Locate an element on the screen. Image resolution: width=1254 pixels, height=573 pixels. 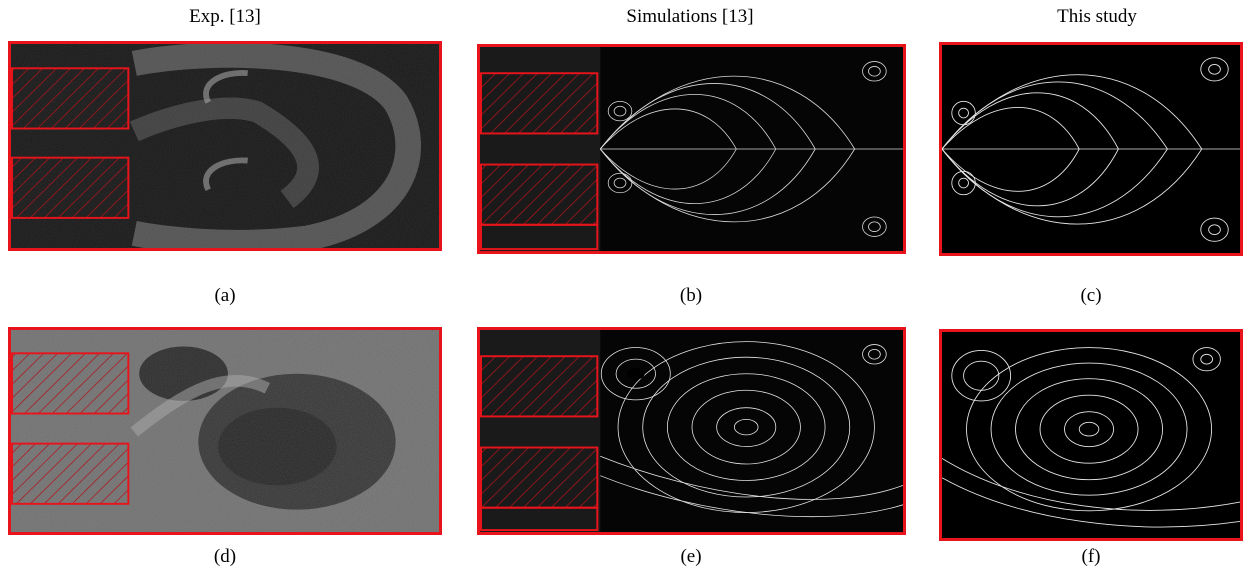
panel-c-image is located at coordinates (1091, 149).